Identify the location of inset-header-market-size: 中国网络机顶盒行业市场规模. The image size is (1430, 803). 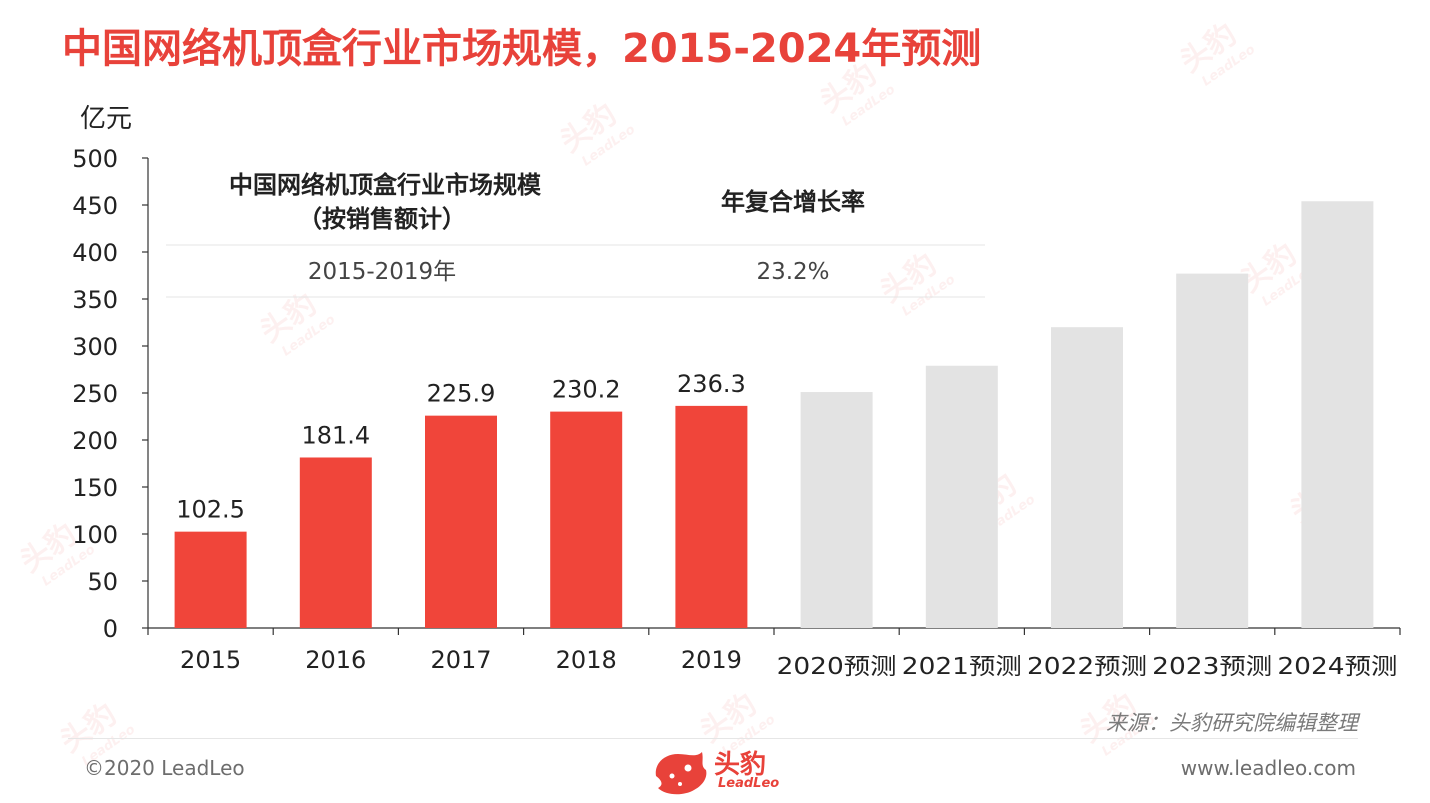
(385, 185).